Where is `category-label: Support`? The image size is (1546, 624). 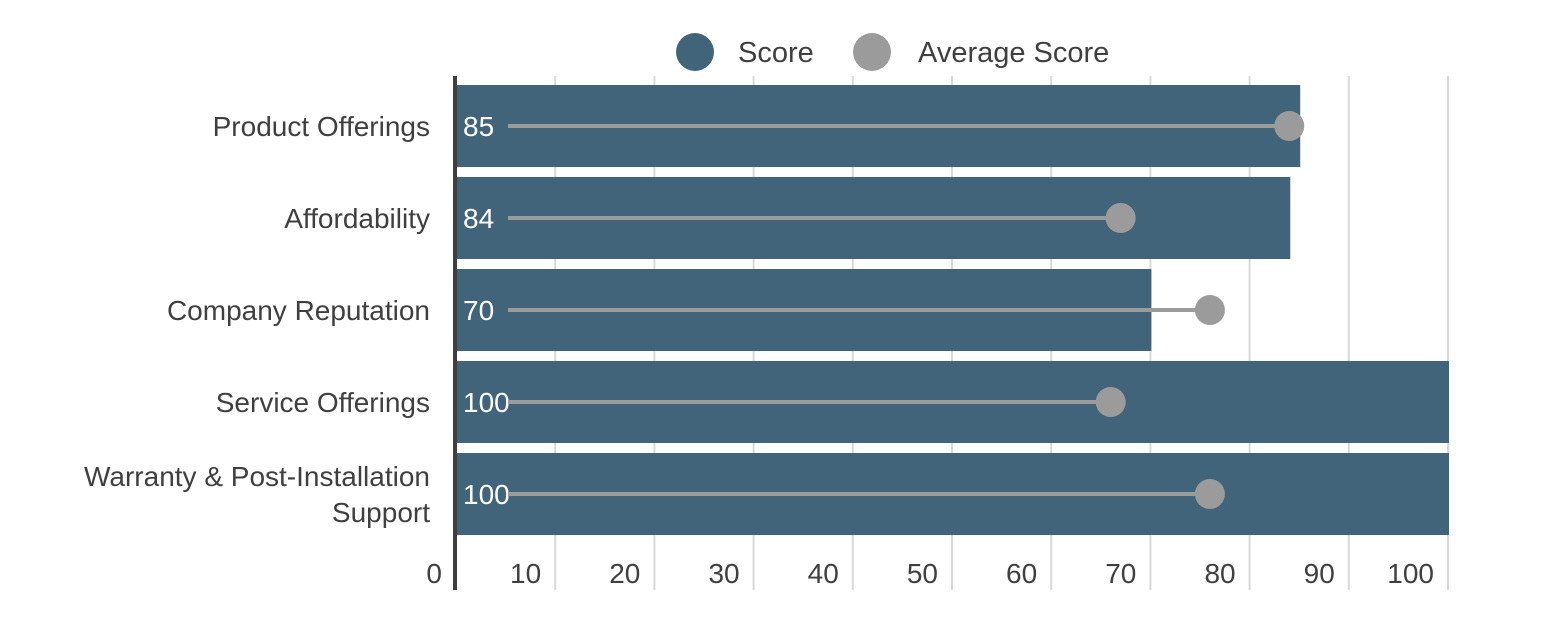
category-label: Support is located at coordinates (381, 512).